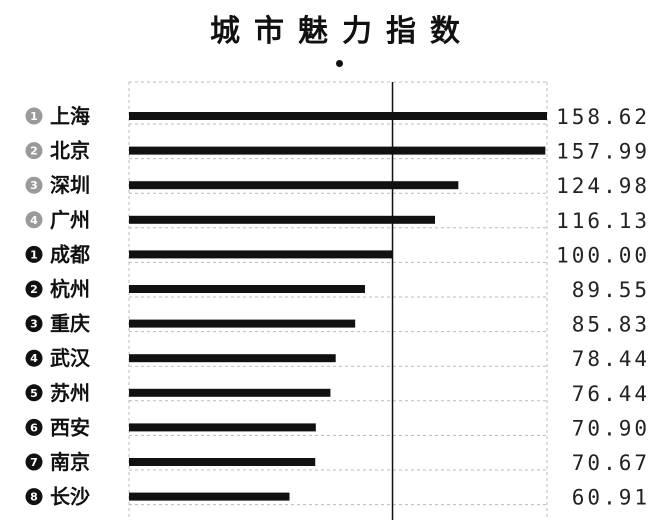 The height and width of the screenshot is (520, 670). What do you see at coordinates (603, 152) in the screenshot?
I see `value-label: 157.99` at bounding box center [603, 152].